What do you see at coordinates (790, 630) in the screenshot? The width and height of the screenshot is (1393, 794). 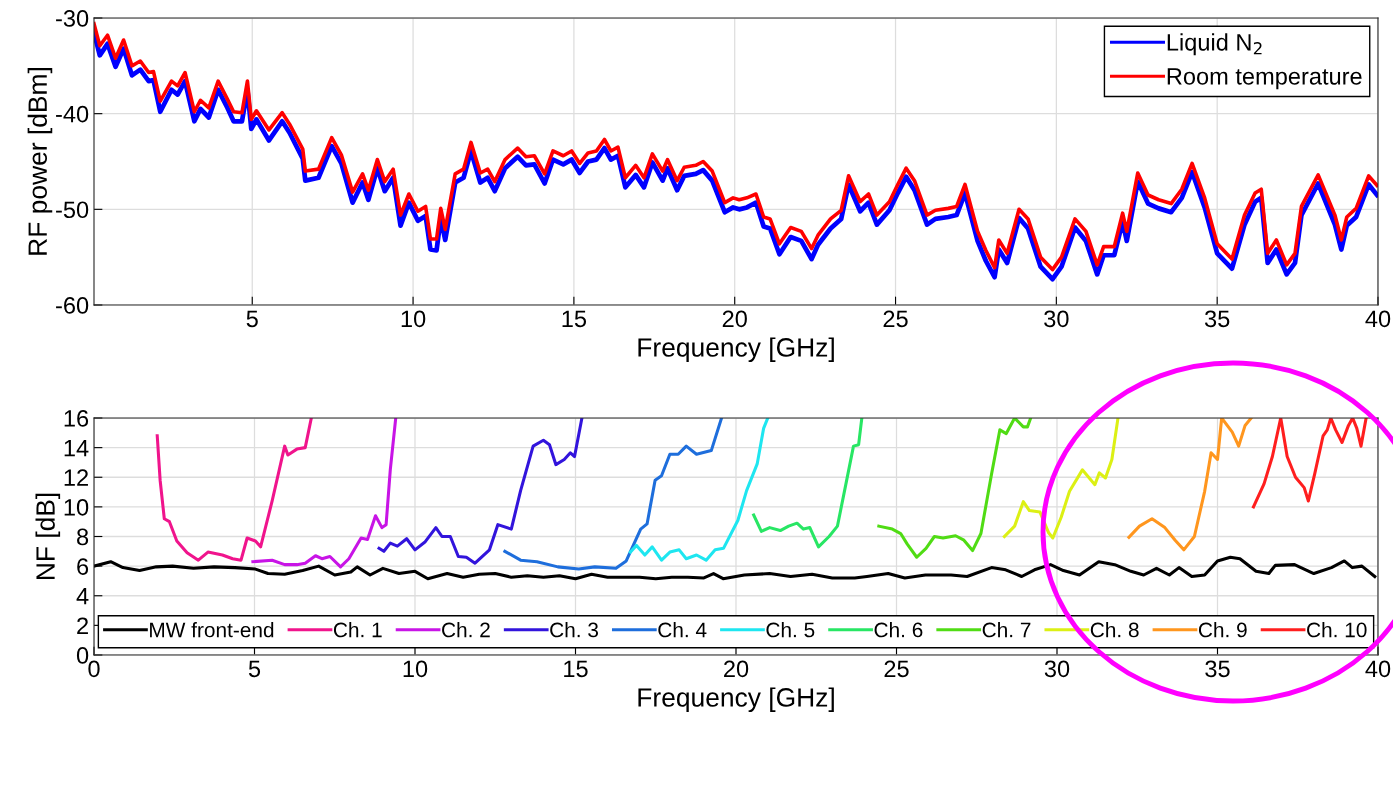 I see `legend-label: Ch. 5` at bounding box center [790, 630].